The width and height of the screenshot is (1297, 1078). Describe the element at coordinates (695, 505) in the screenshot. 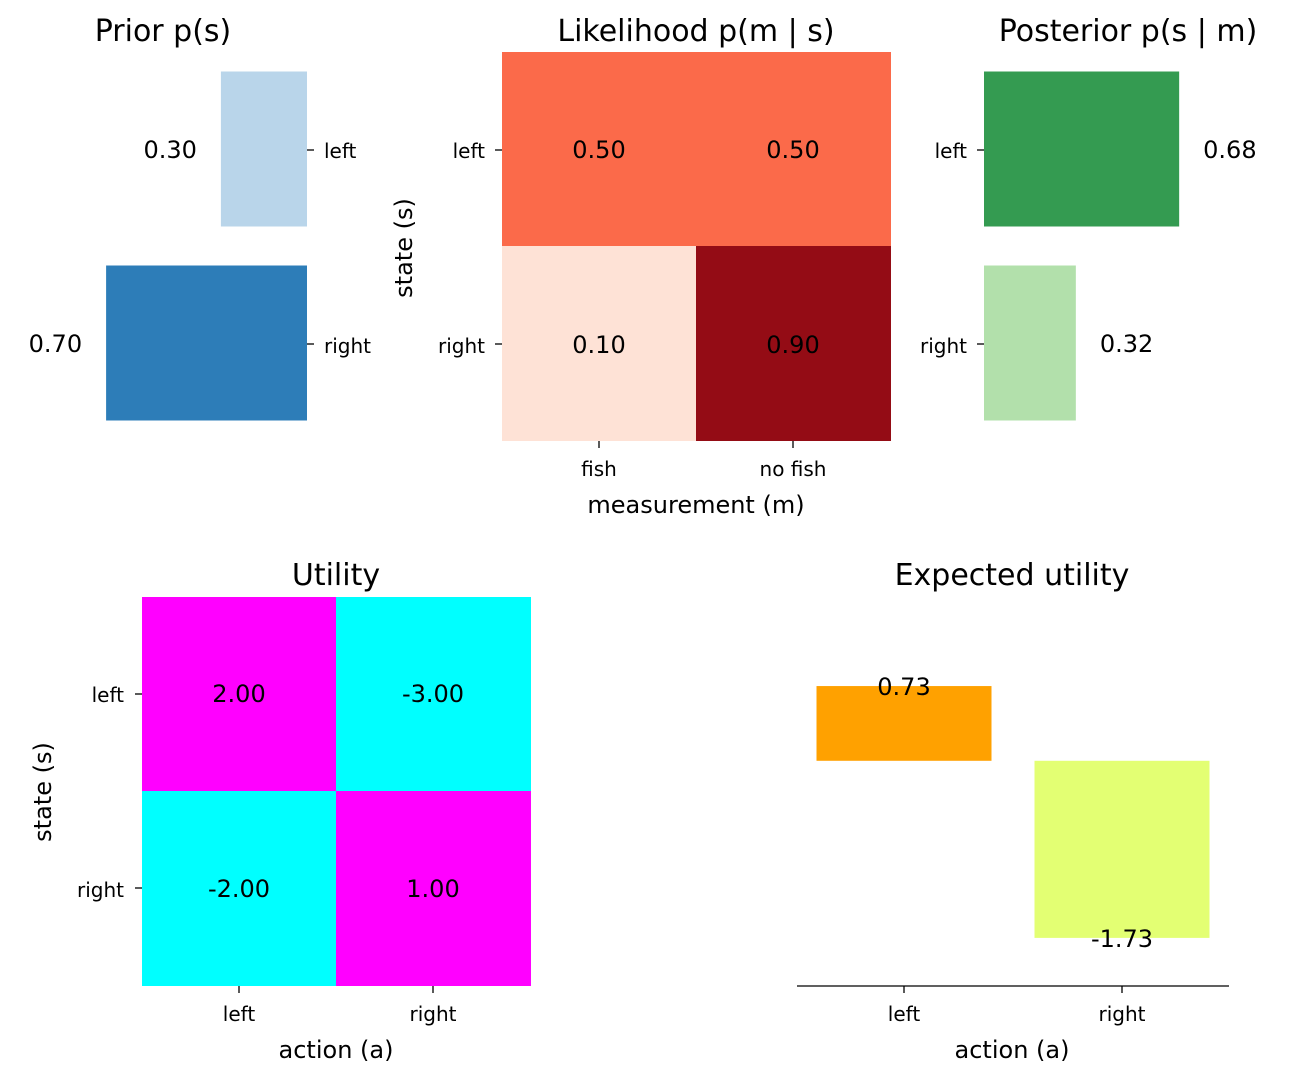

I see `likelihood-xlabel: measurement (m)` at that location.